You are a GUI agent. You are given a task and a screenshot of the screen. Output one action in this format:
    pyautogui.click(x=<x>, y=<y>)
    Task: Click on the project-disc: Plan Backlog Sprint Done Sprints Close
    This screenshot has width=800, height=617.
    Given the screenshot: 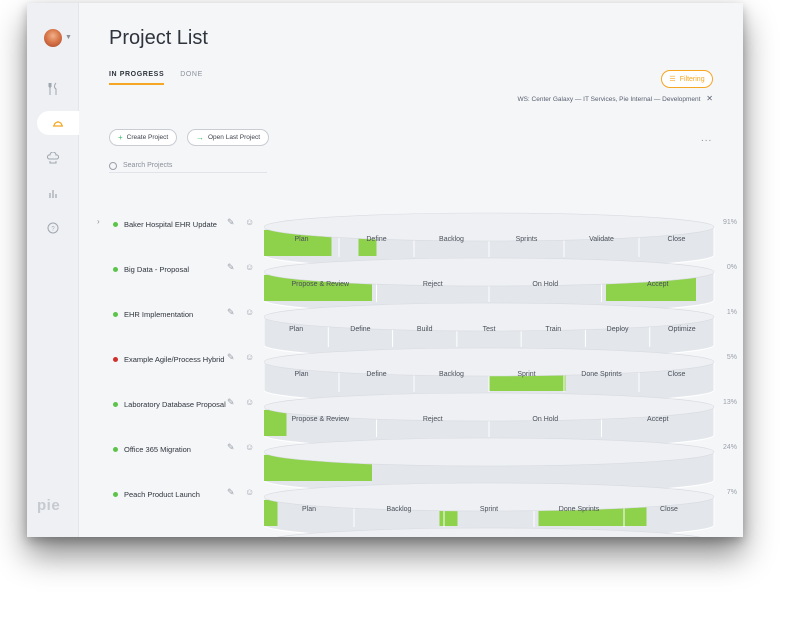 What is the action you would take?
    pyautogui.click(x=489, y=509)
    